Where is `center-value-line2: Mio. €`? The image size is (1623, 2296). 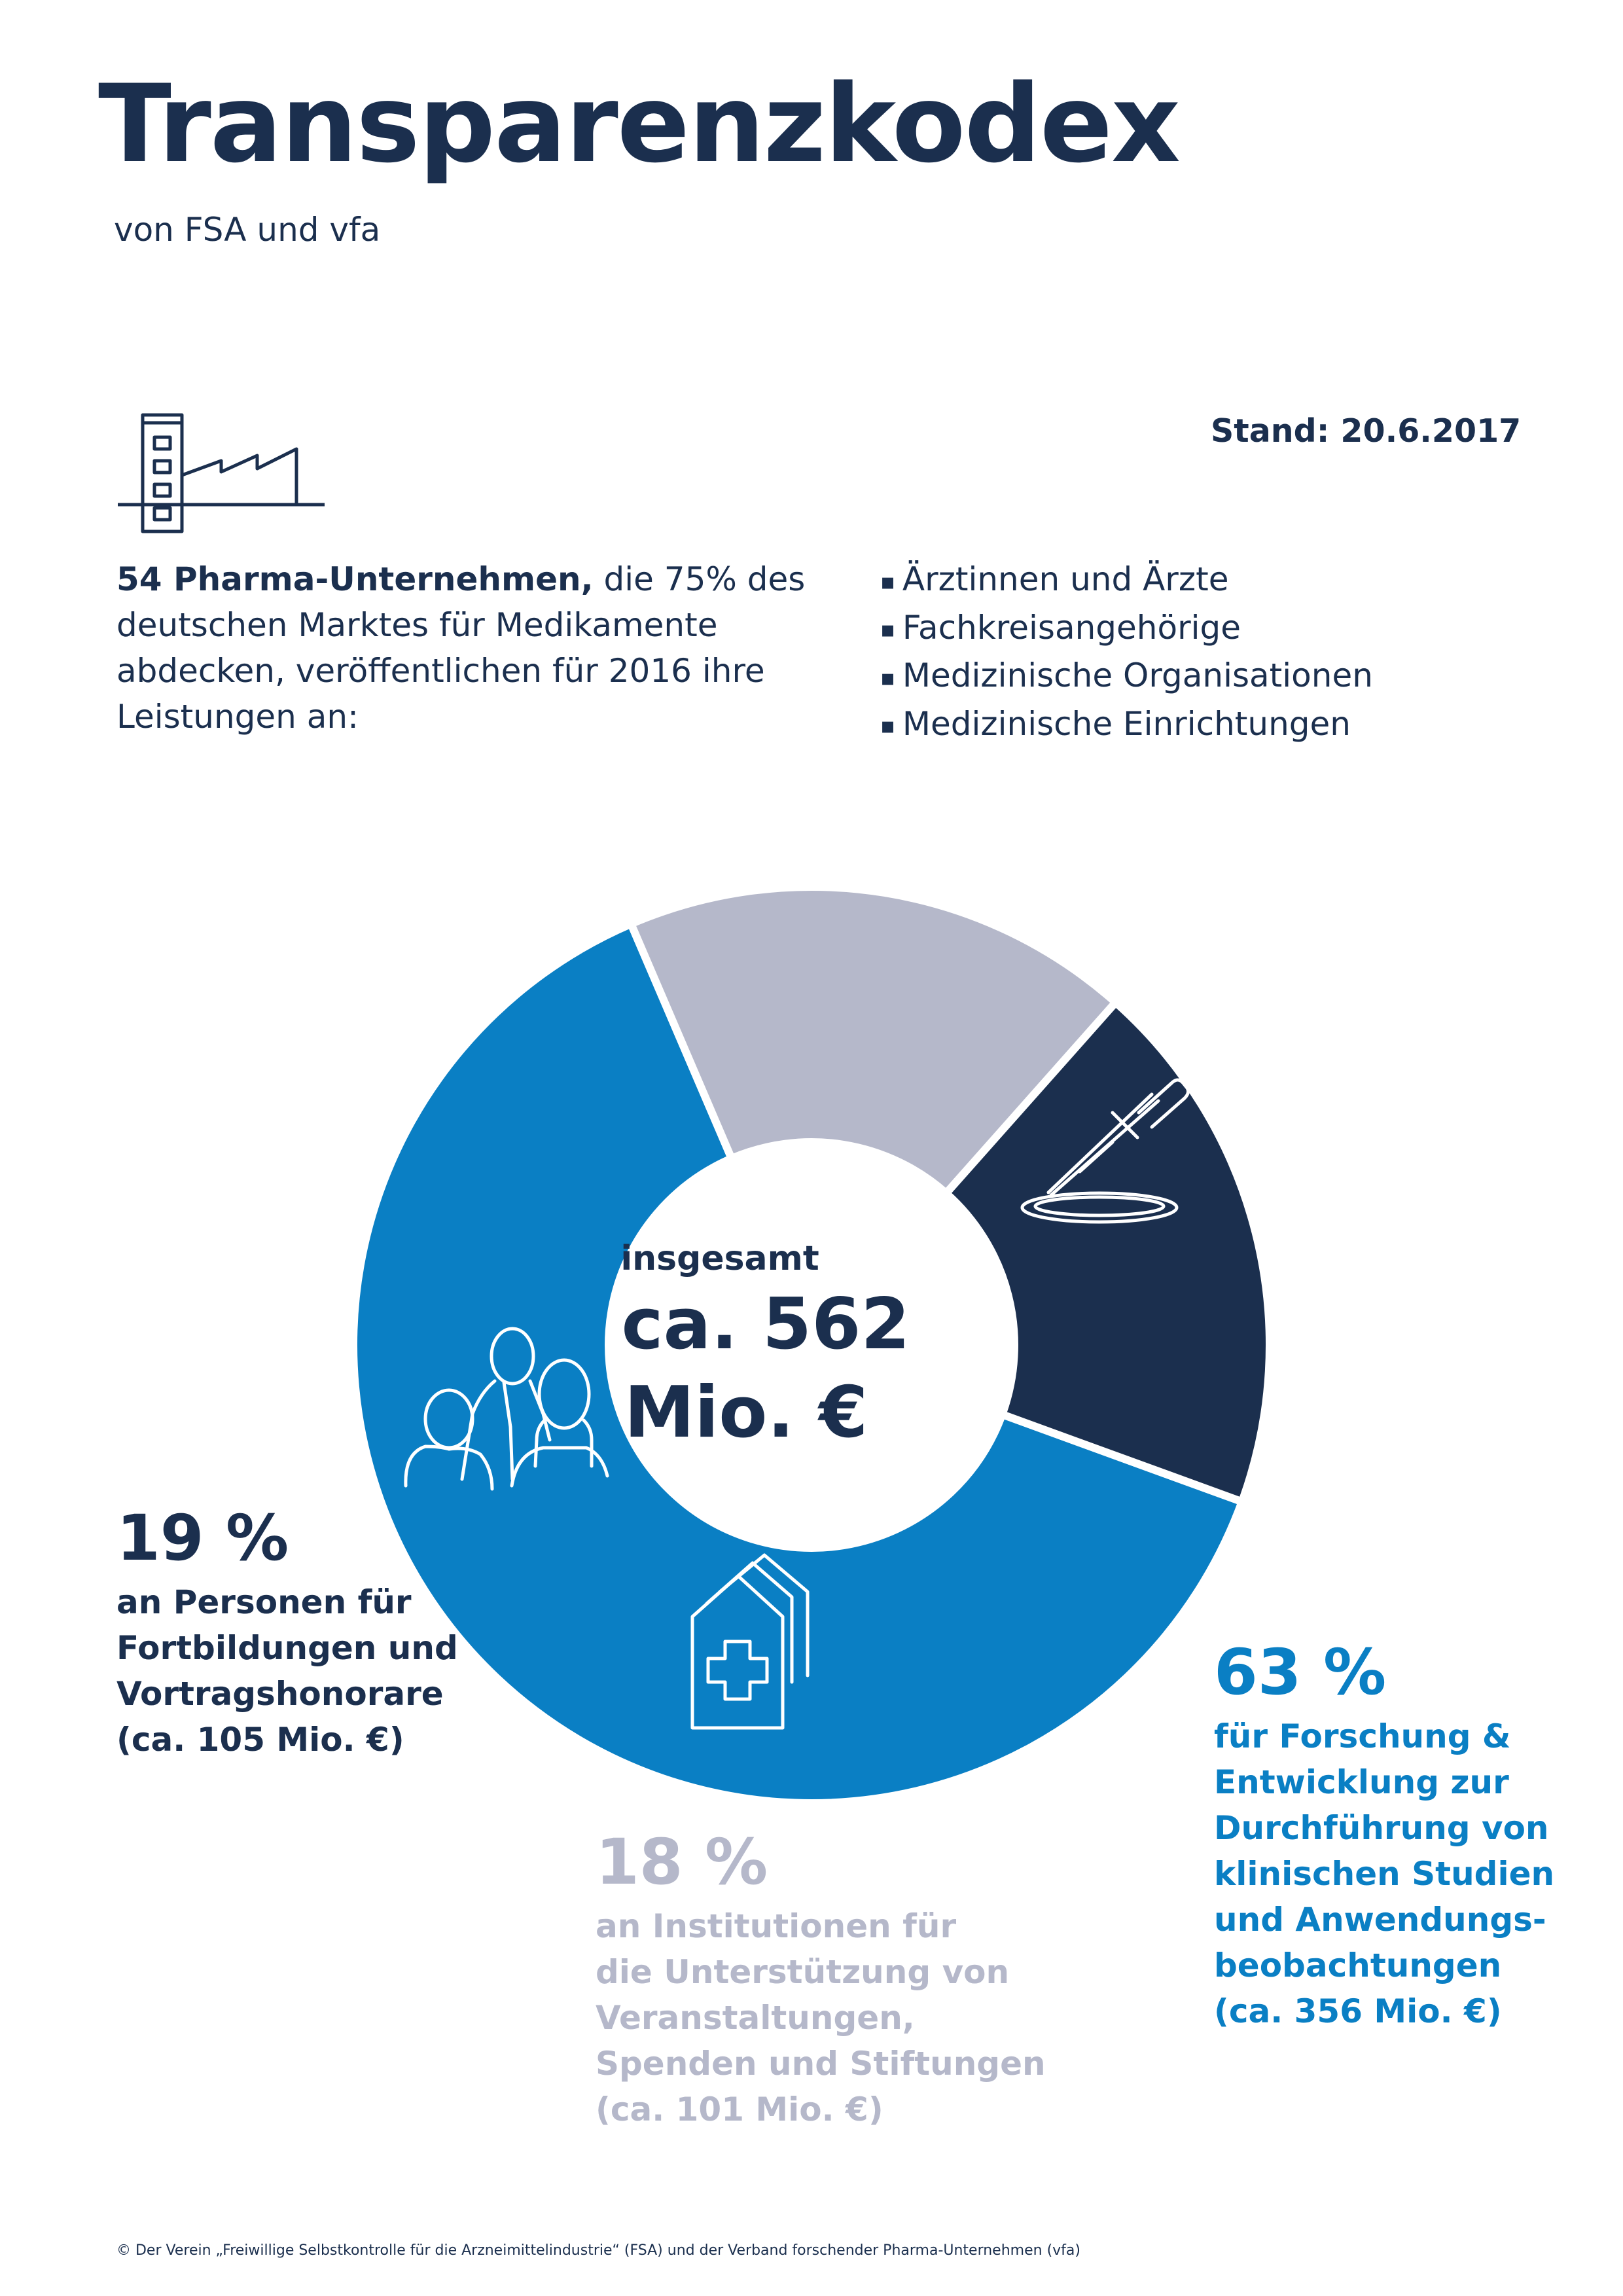 center-value-line2: Mio. € is located at coordinates (746, 1413).